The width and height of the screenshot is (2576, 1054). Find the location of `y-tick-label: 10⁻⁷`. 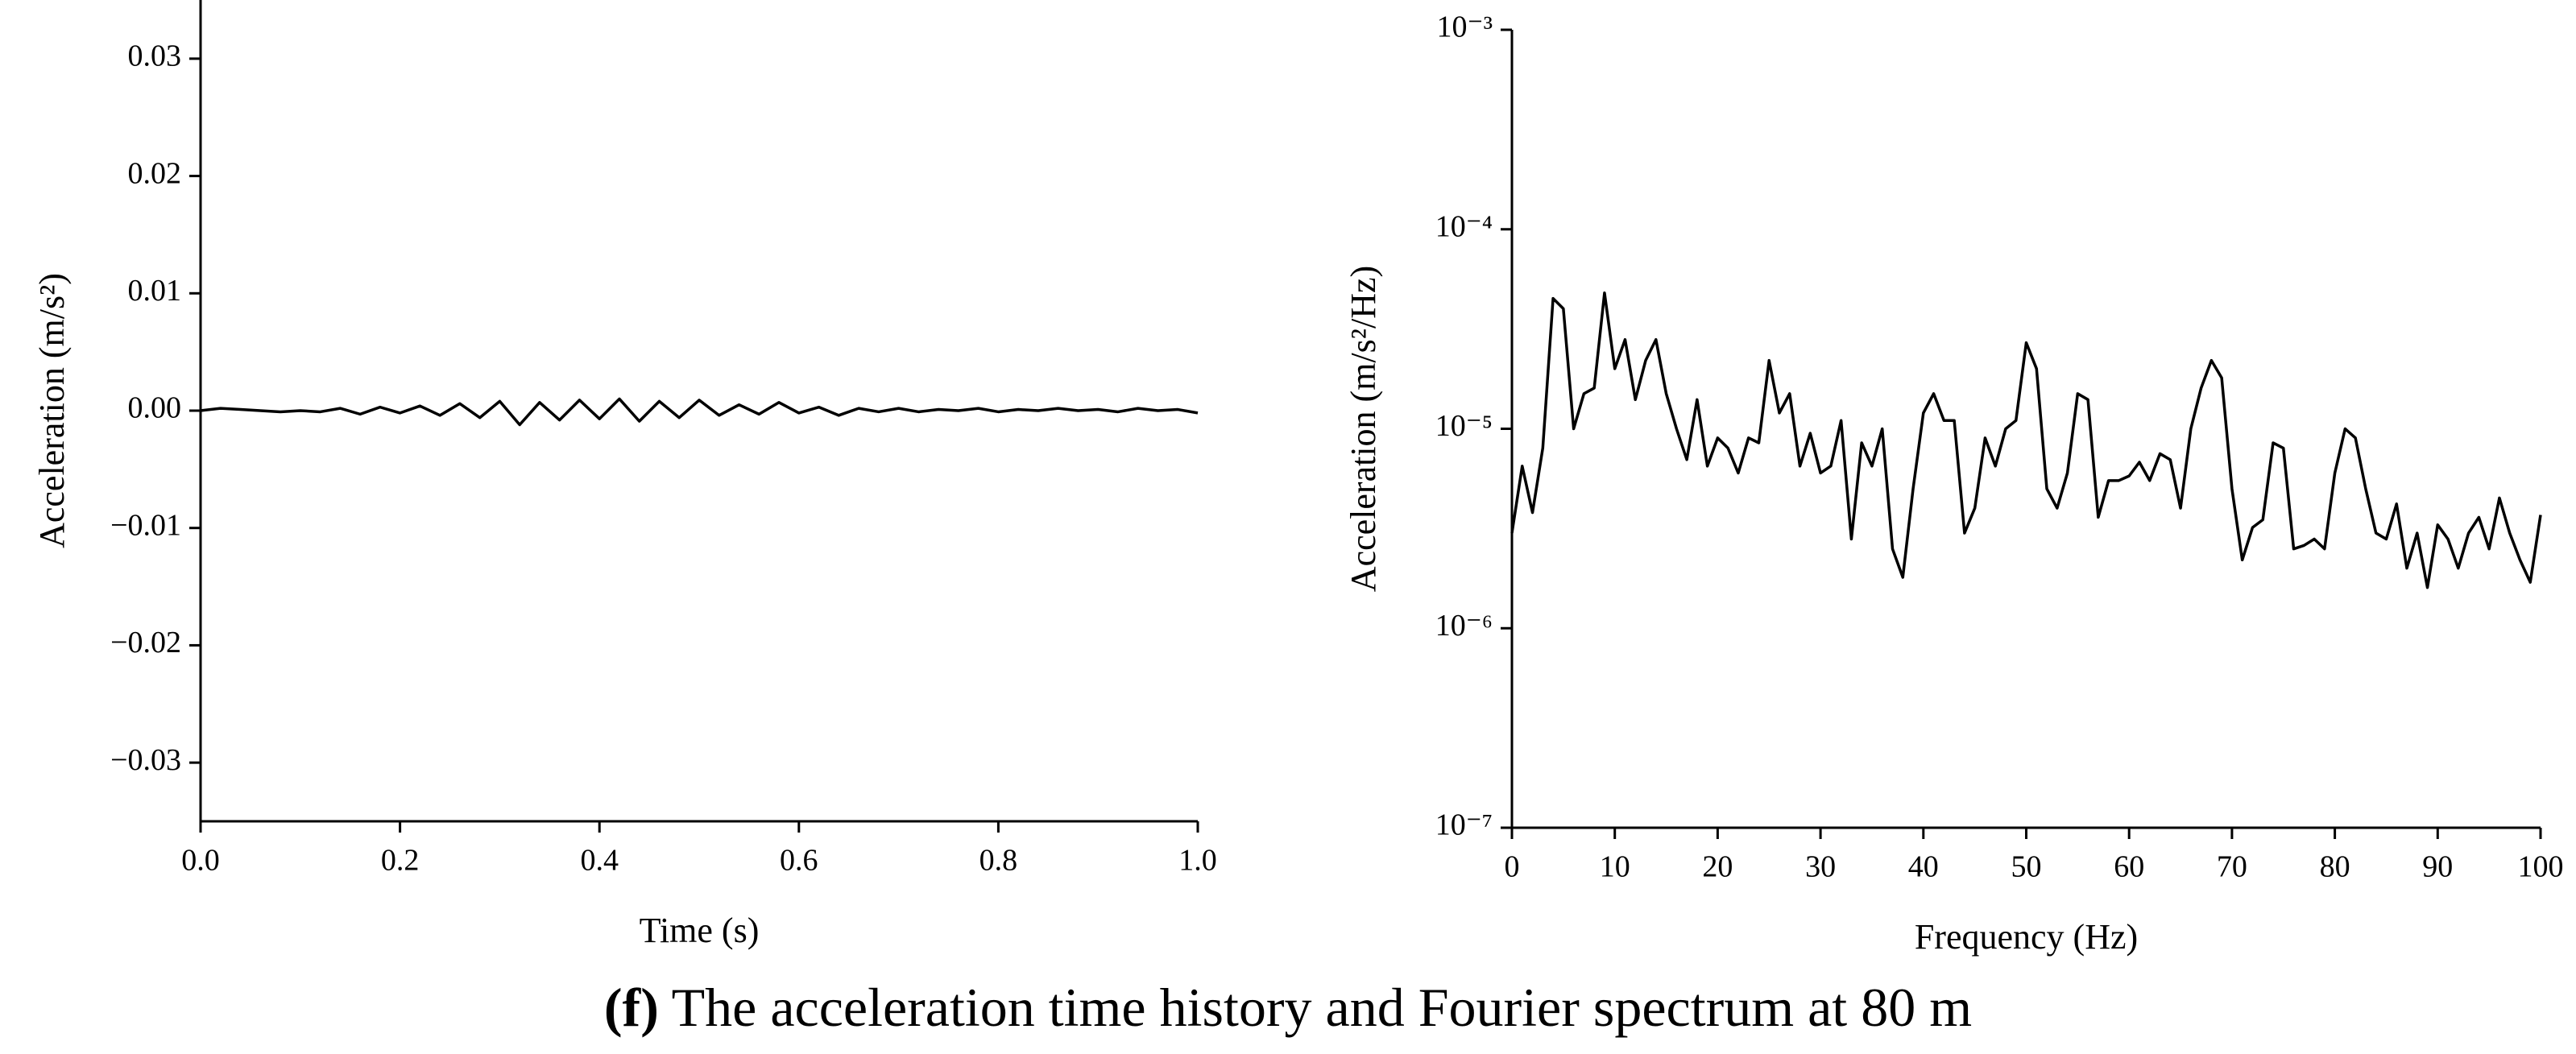

y-tick-label: 10⁻⁷ is located at coordinates (1464, 825).